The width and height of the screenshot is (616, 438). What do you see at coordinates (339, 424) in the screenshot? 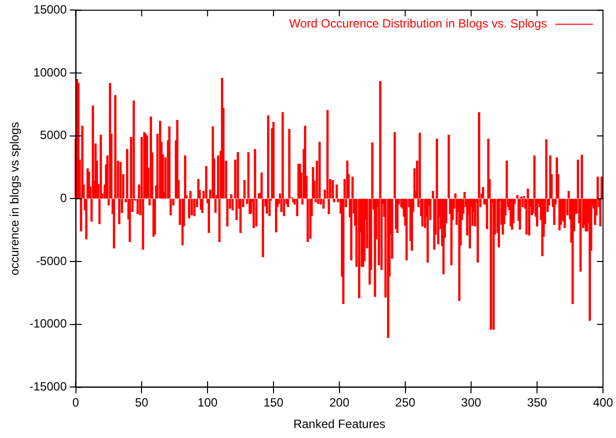
I see `x-axis-title: Ranked Features` at bounding box center [339, 424].